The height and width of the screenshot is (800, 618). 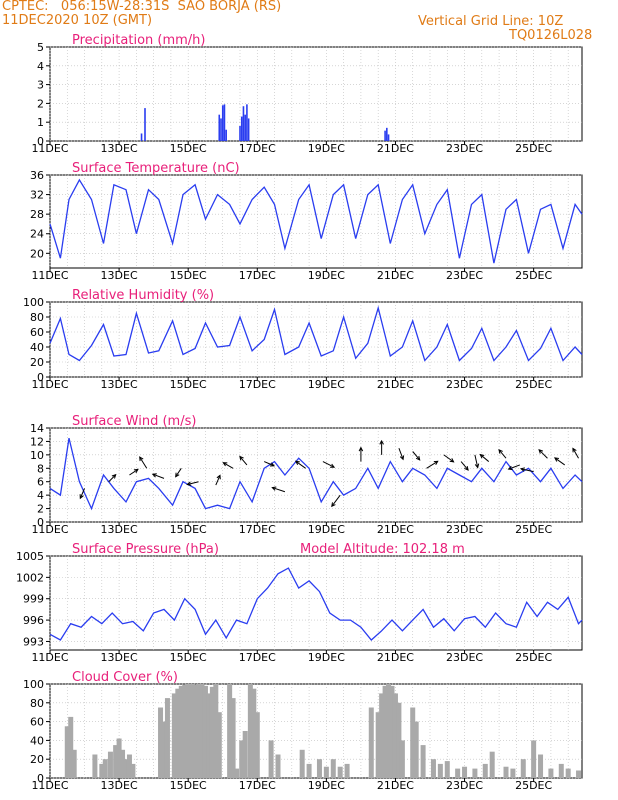 I want to click on y-tick-label: 1002, so click(x=30, y=577).